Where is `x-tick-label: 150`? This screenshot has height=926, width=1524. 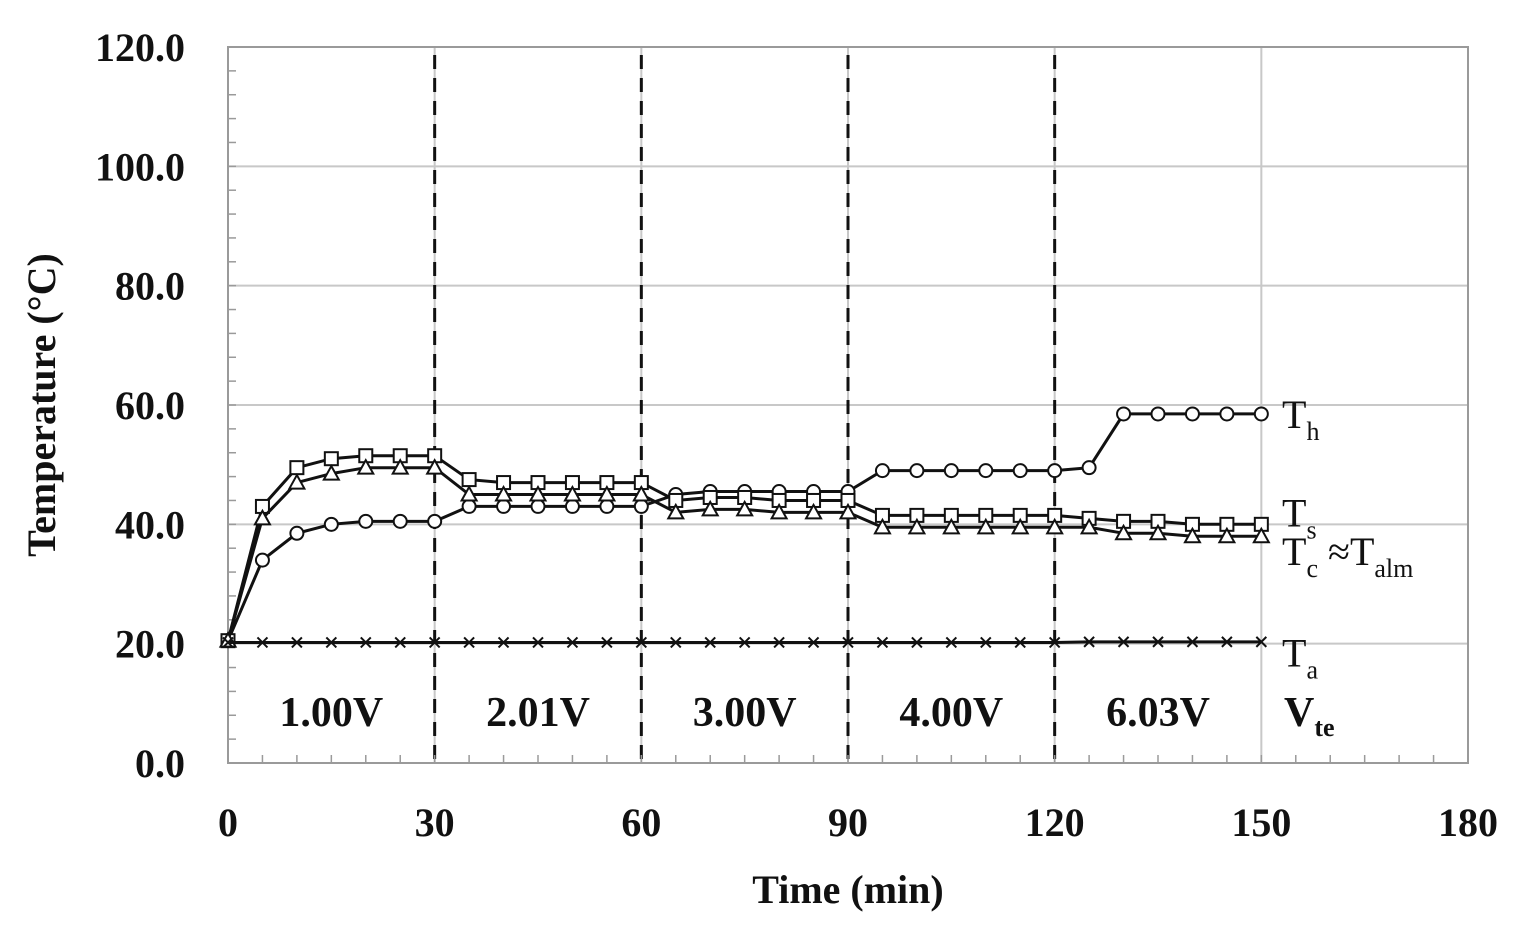
x-tick-label: 150 is located at coordinates (1261, 822).